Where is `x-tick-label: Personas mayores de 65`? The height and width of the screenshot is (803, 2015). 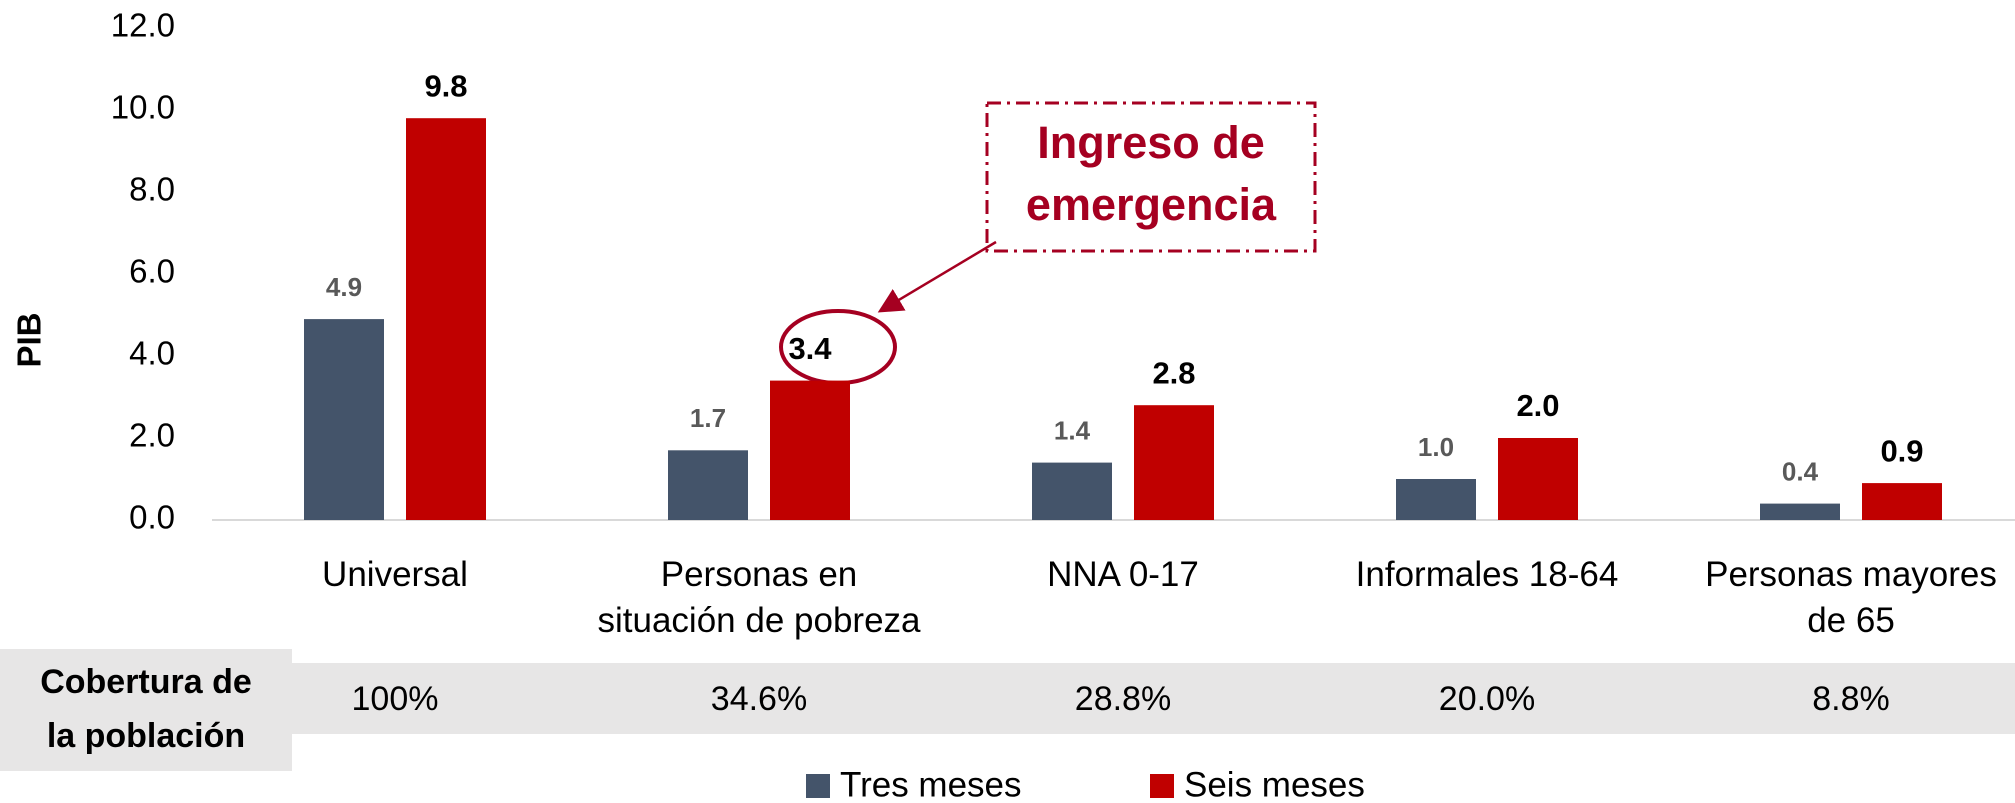 x-tick-label: Personas mayores de 65 is located at coordinates (1851, 597).